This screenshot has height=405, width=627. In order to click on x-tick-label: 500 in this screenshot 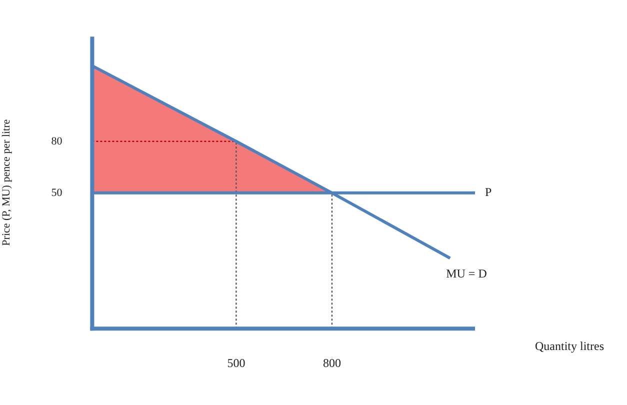, I will do `click(236, 363)`.